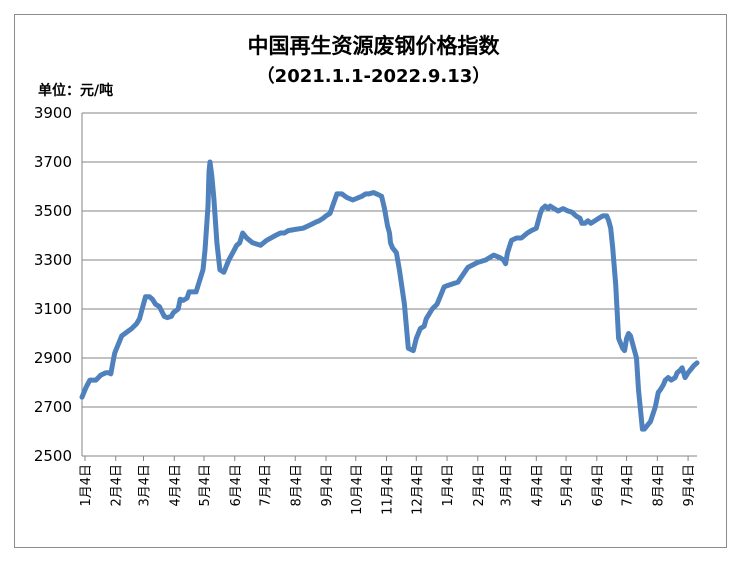 The image size is (747, 564). I want to click on y-tick-label: 3300, so click(53, 260).